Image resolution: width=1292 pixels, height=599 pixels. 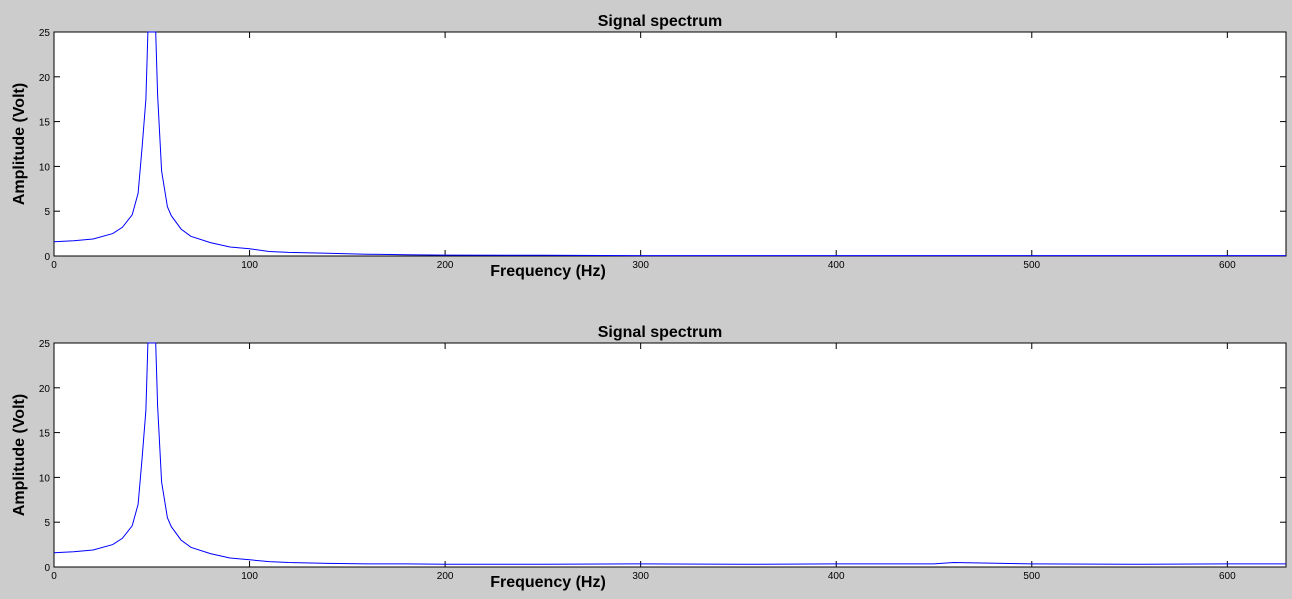 I want to click on chart-title-1: Signal spectrum, so click(x=660, y=21).